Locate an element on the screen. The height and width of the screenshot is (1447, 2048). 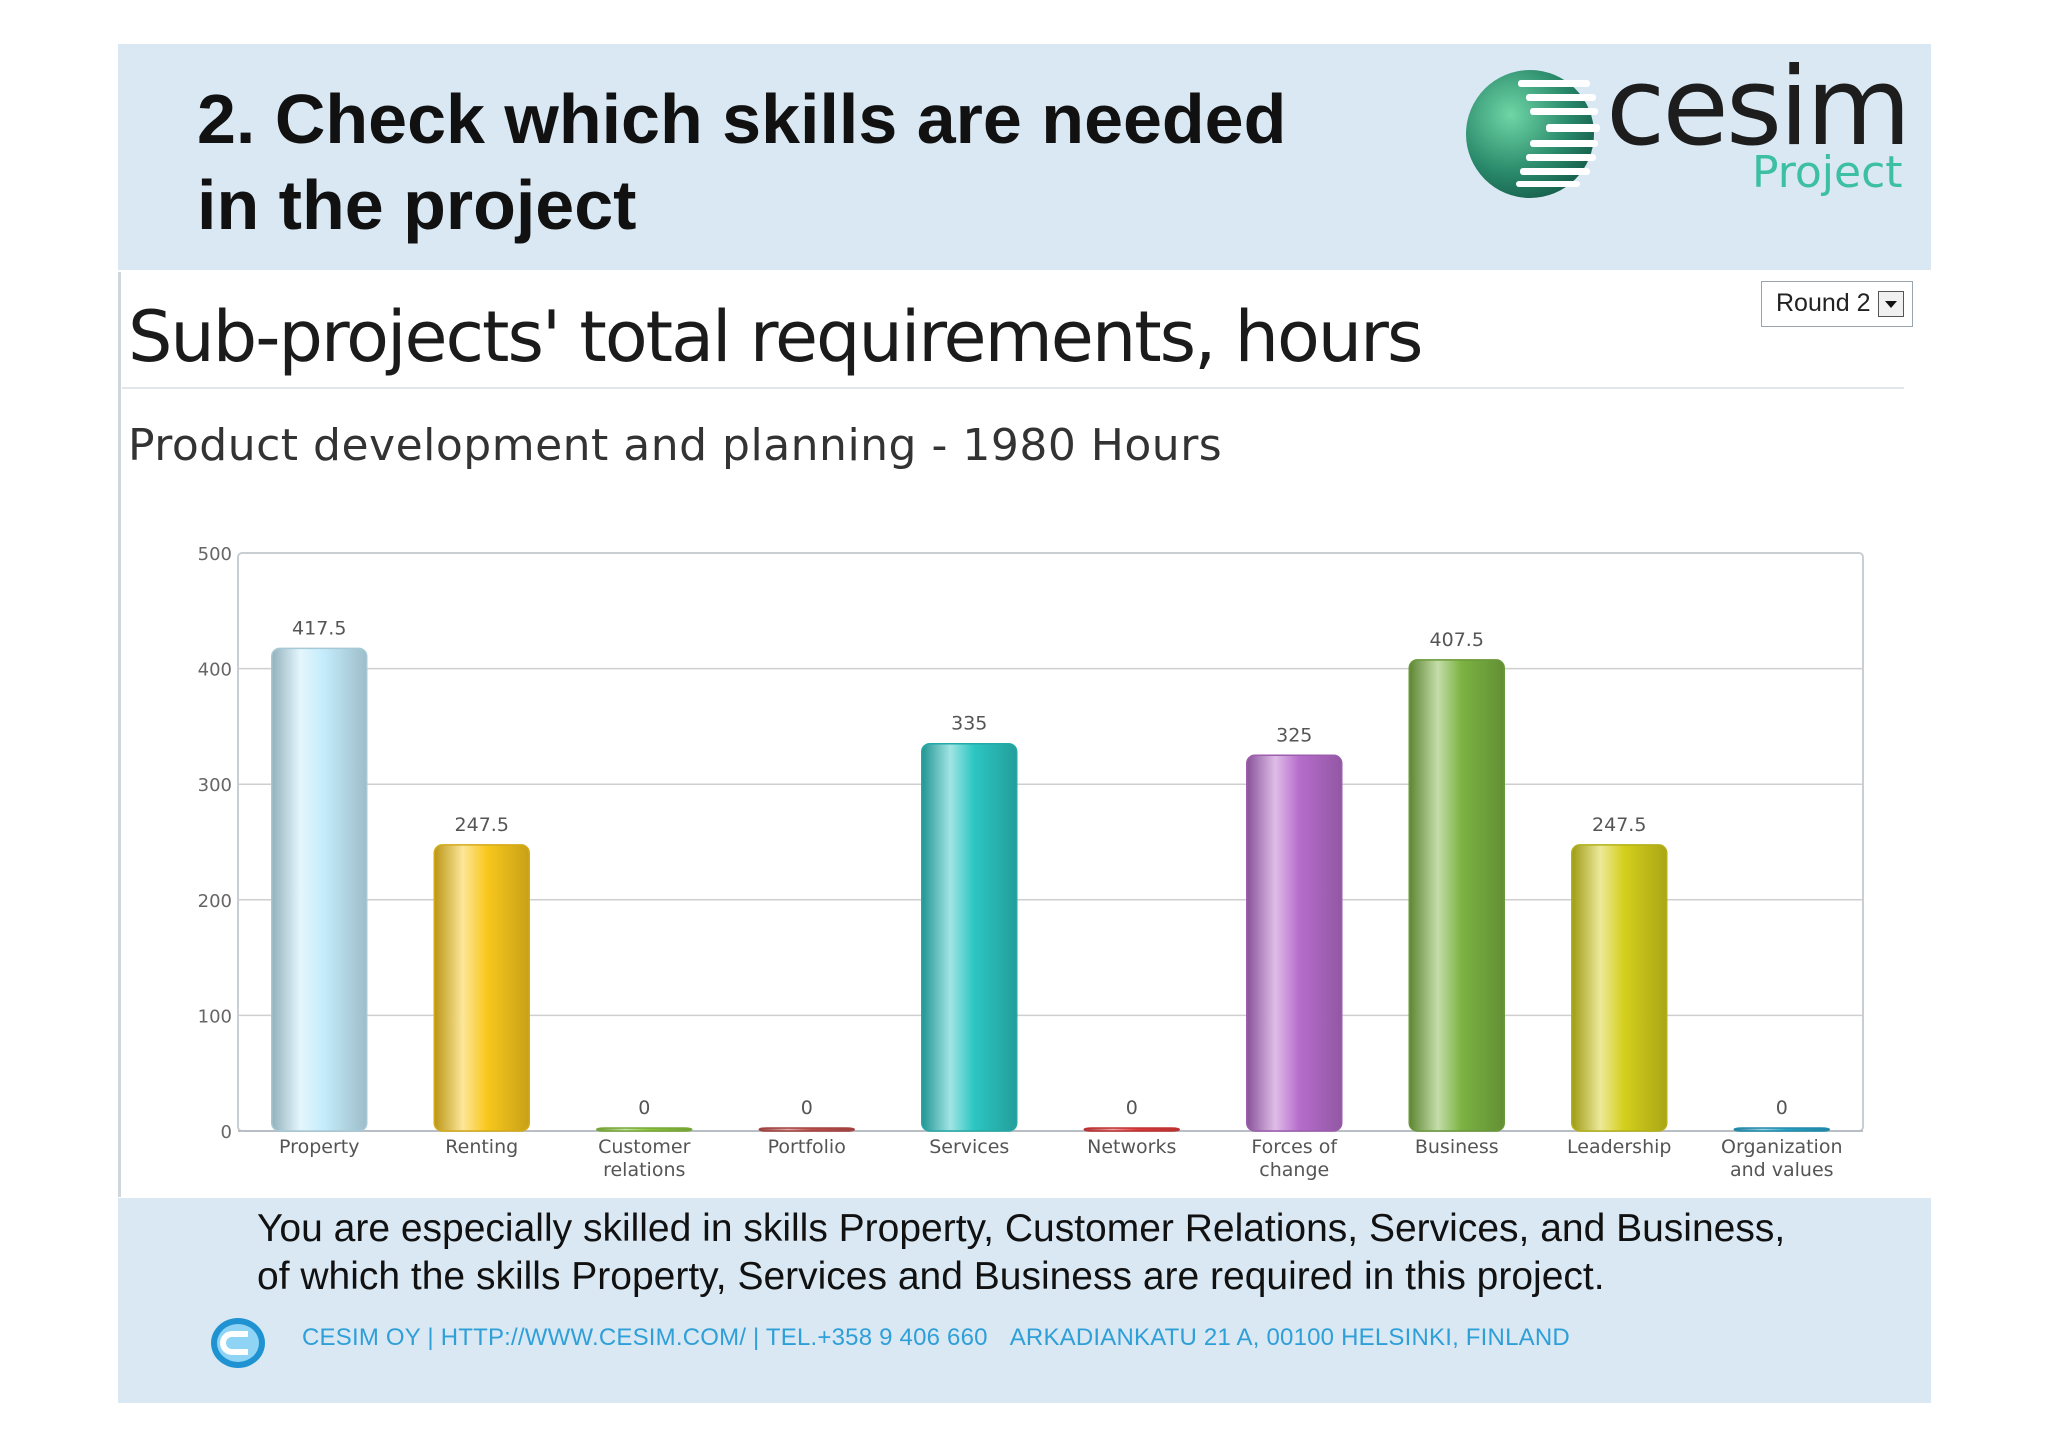
x-tick-label: change is located at coordinates (1294, 1170).